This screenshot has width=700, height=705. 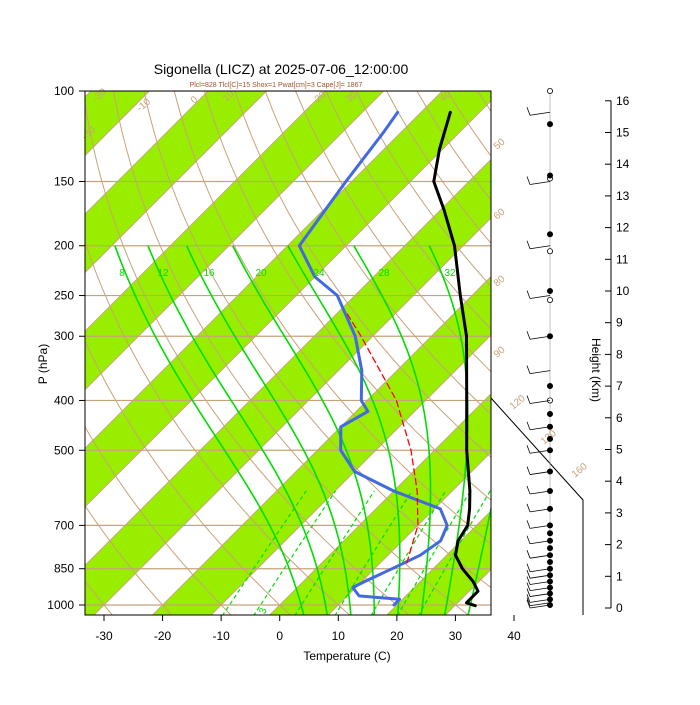 I want to click on height-tick-label: 6, so click(x=619, y=418).